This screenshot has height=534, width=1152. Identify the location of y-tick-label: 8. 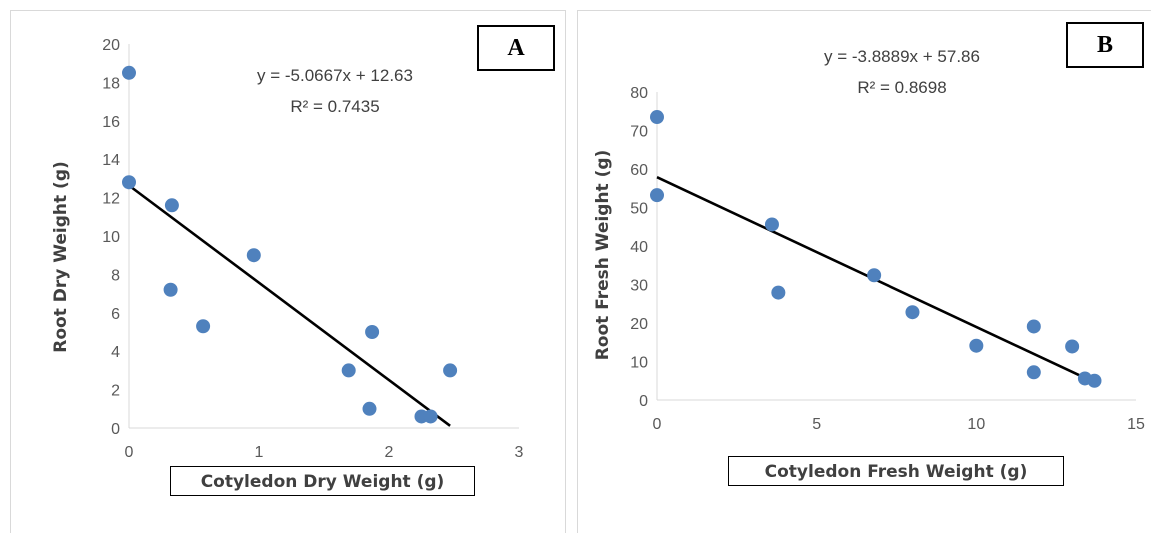
(115, 275).